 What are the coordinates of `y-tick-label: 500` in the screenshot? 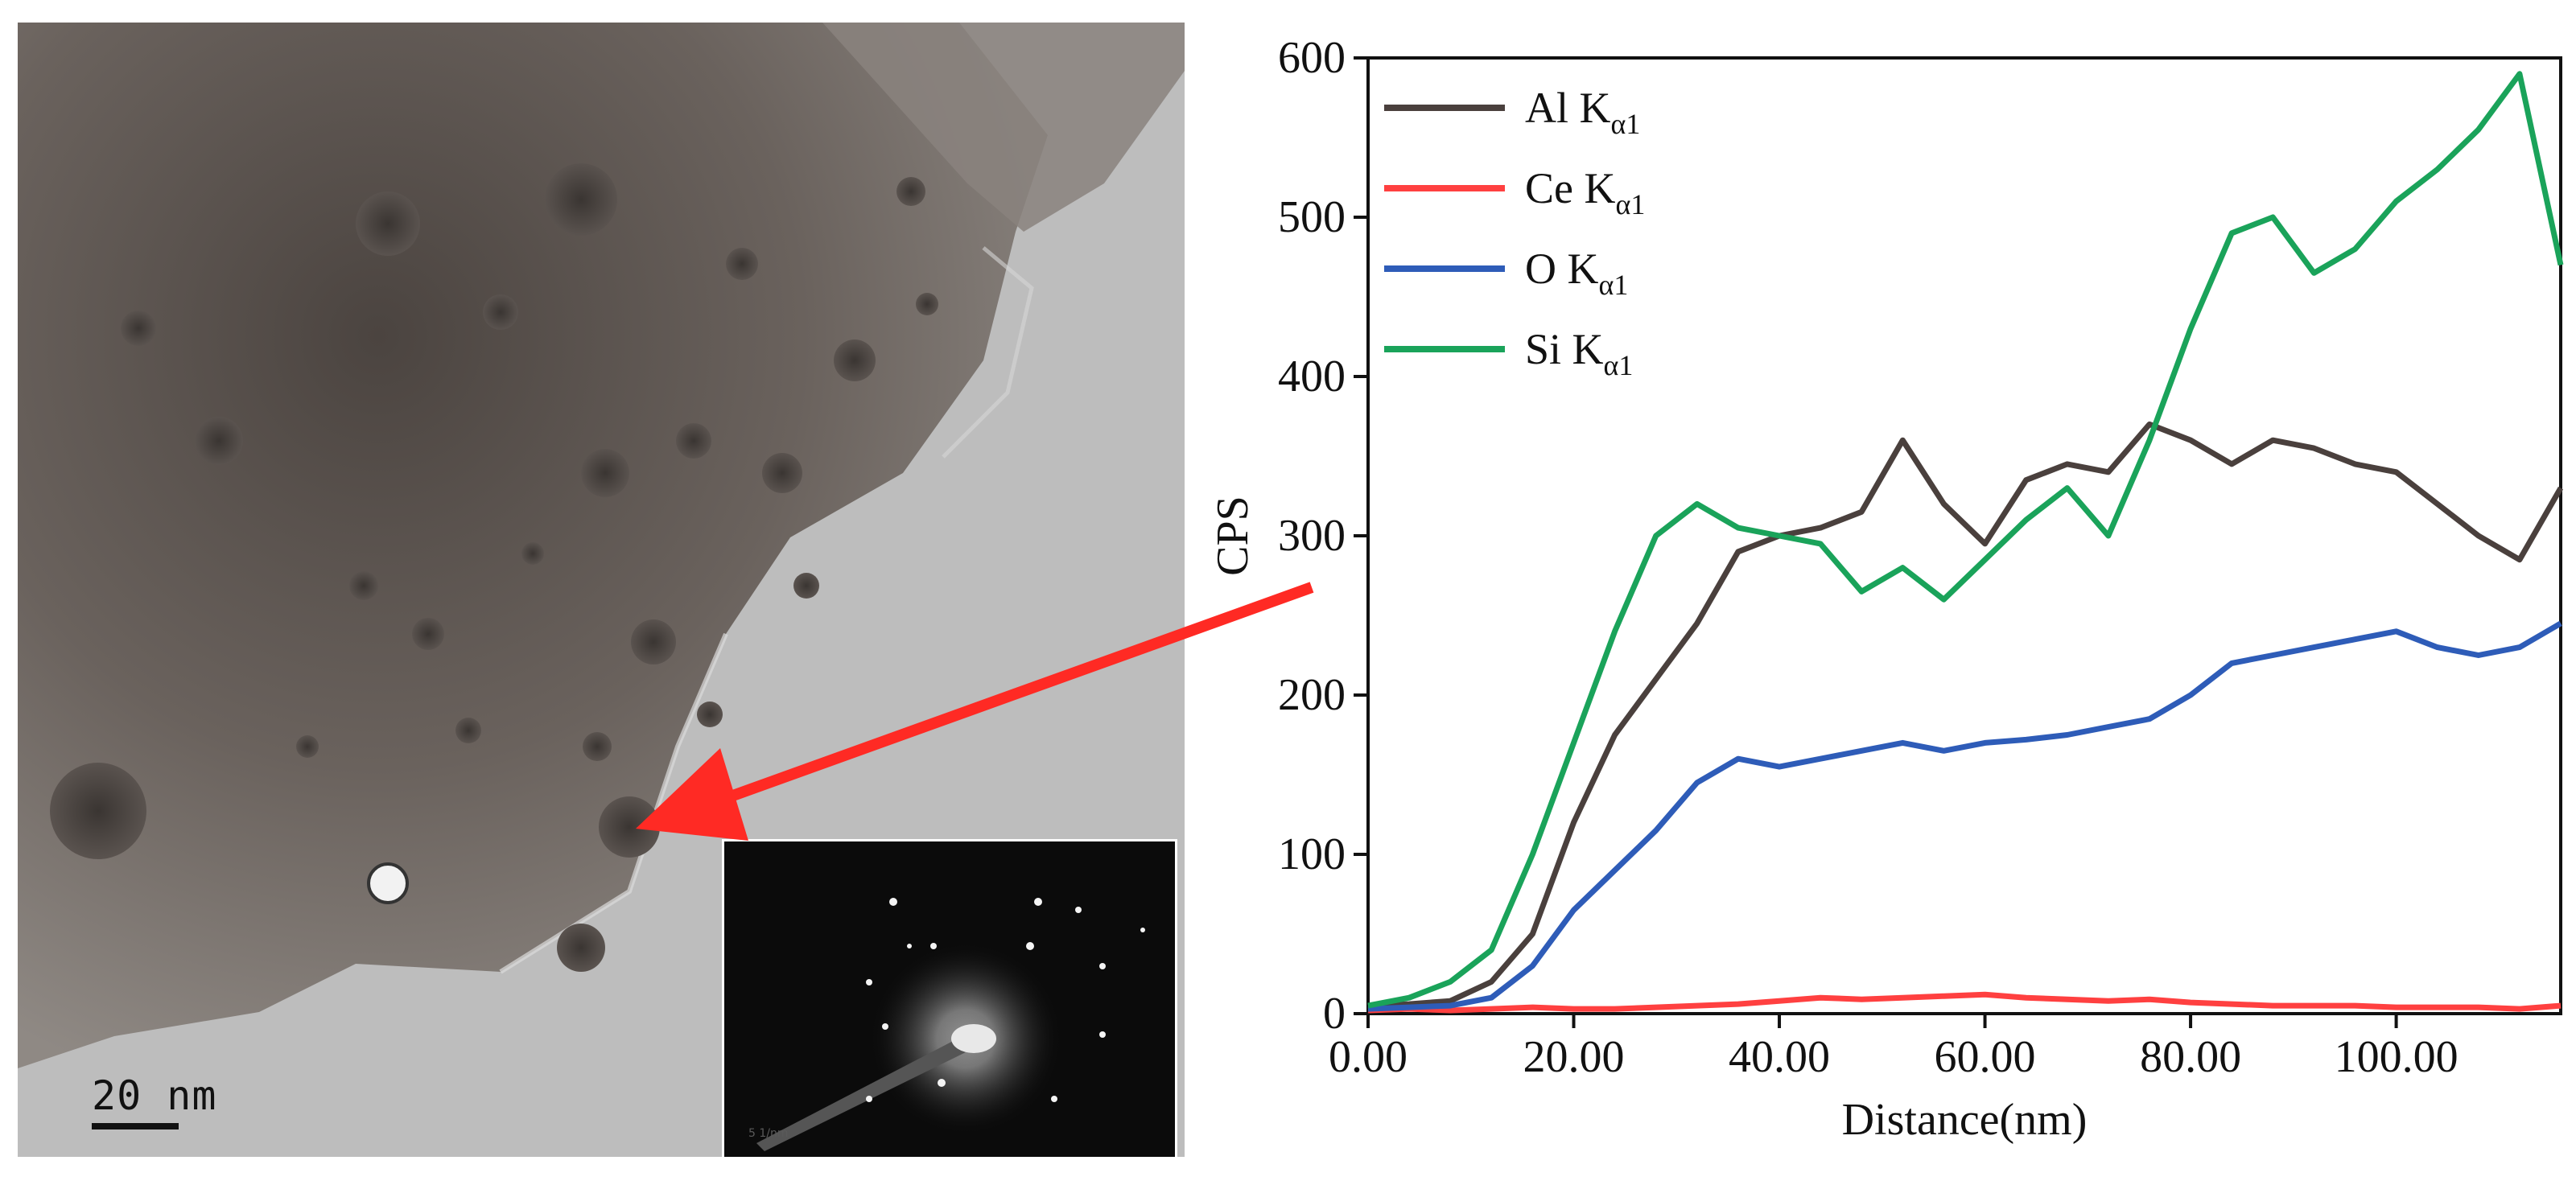 It's located at (1312, 217).